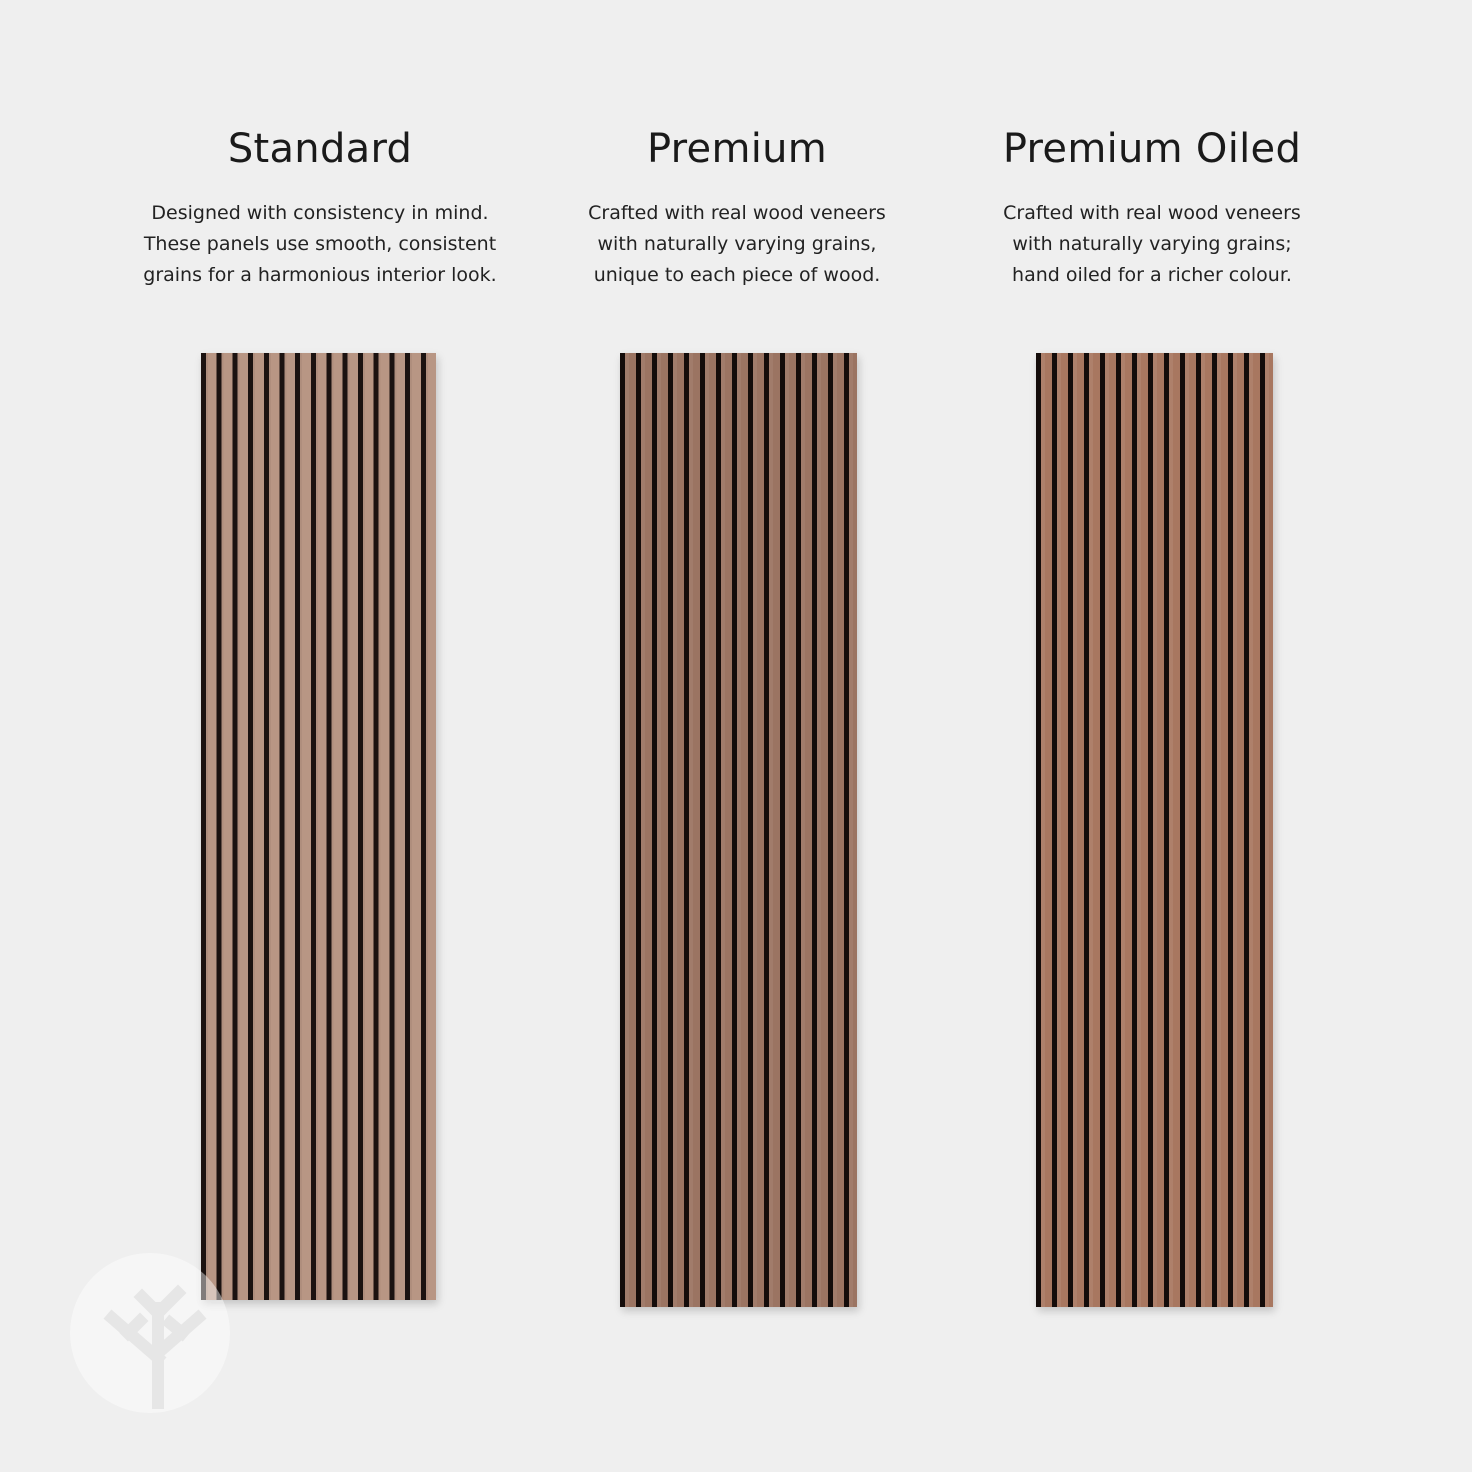  Describe the element at coordinates (738, 830) in the screenshot. I see `premium-panel-image` at that location.